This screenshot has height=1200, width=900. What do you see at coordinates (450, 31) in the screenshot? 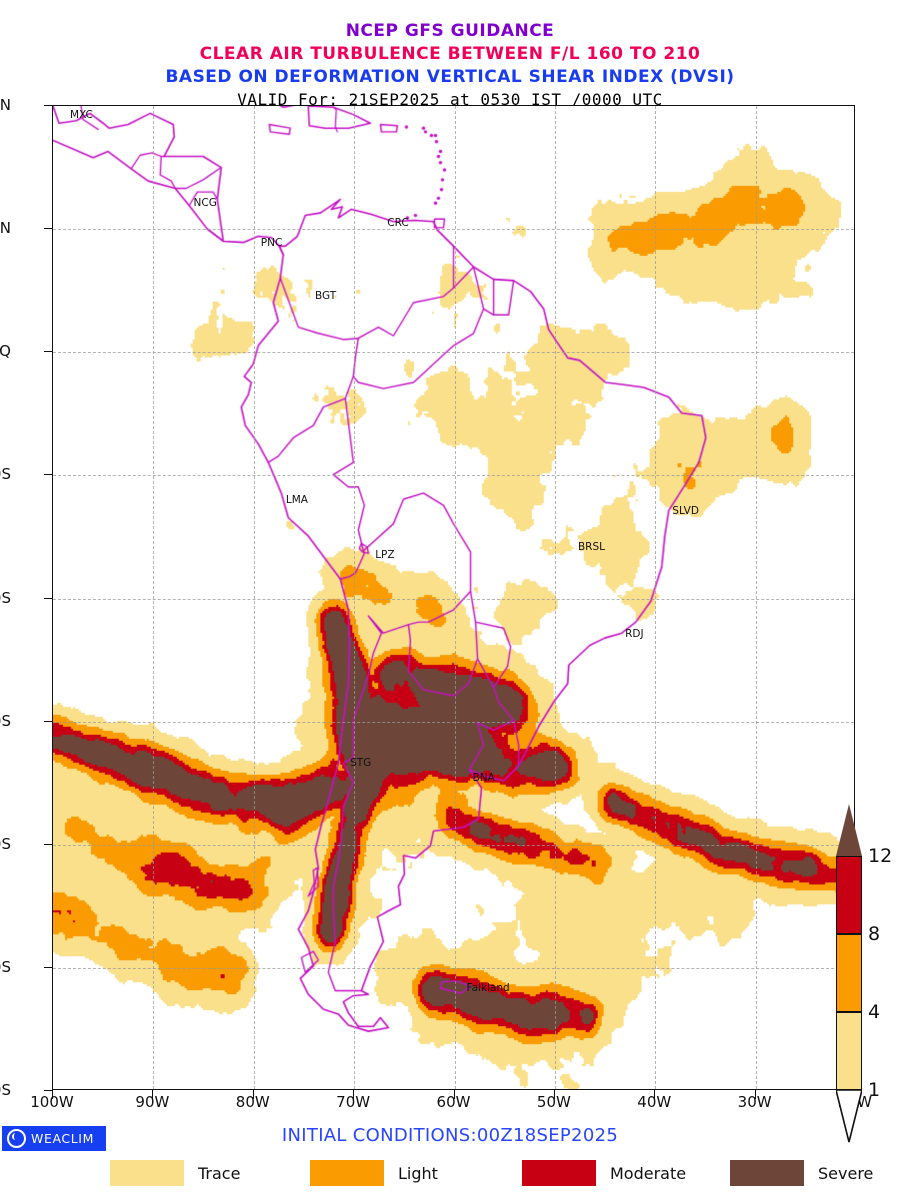
I see `page-title: NCEP GFS GUIDANCE` at bounding box center [450, 31].